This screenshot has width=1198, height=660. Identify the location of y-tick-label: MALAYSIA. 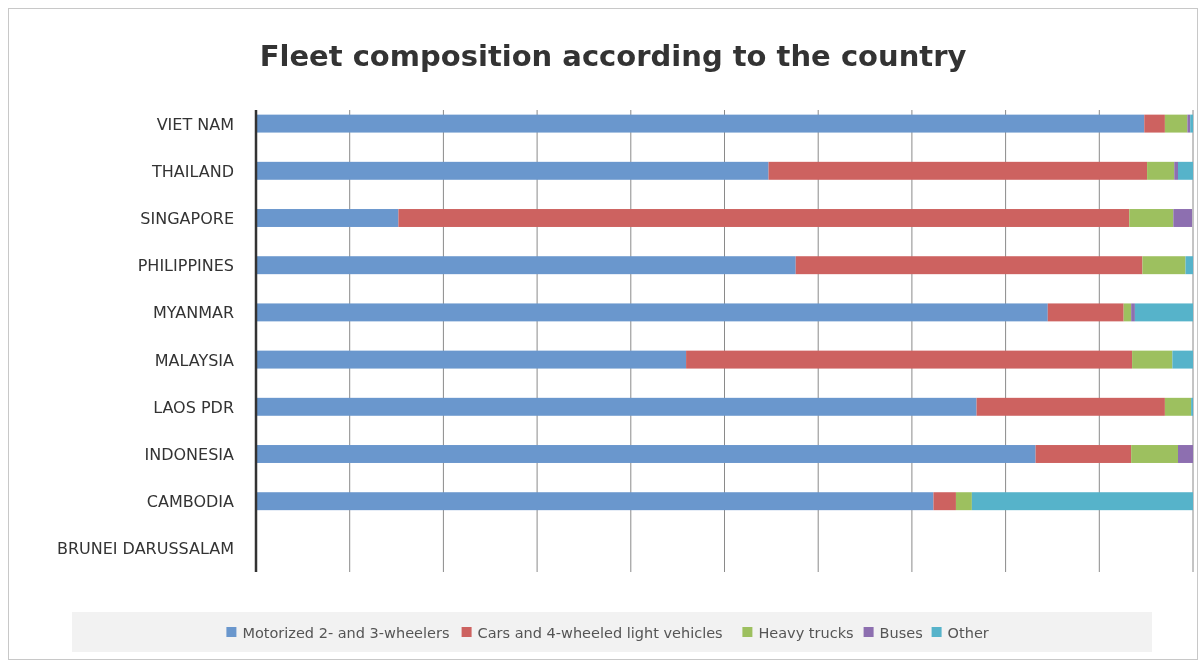
(194, 360).